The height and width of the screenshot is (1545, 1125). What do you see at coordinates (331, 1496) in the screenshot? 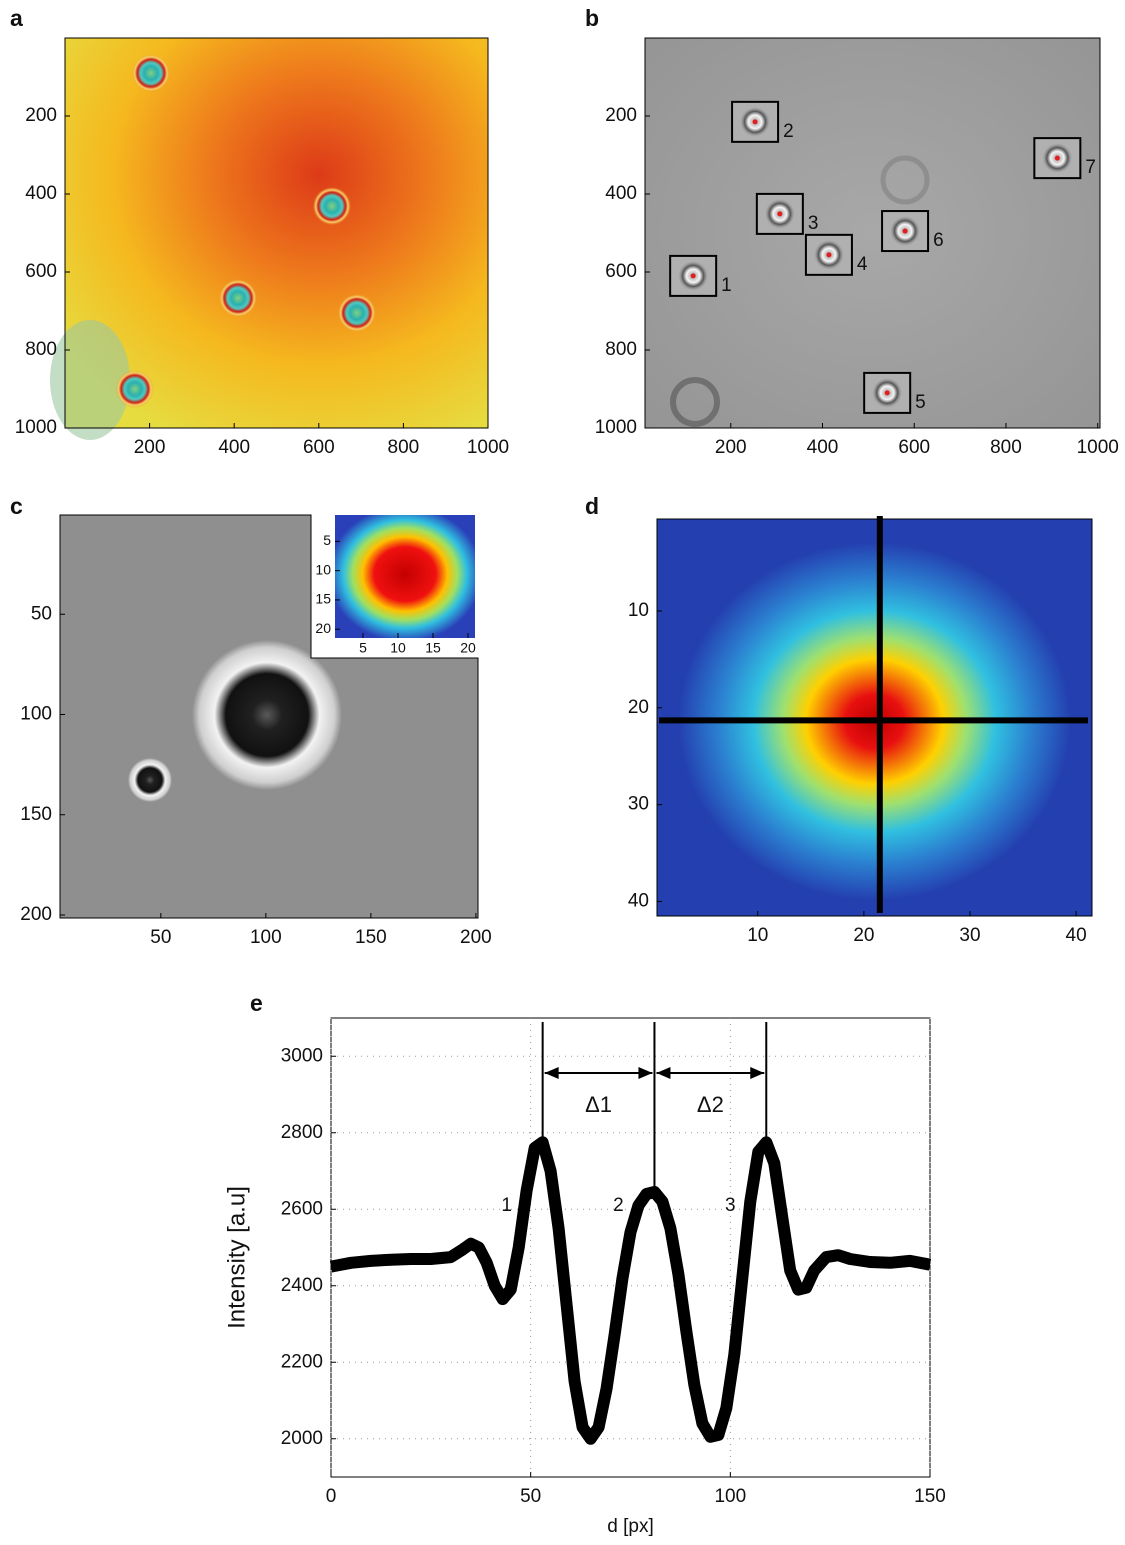
I see `x-tick-label: 0` at bounding box center [331, 1496].